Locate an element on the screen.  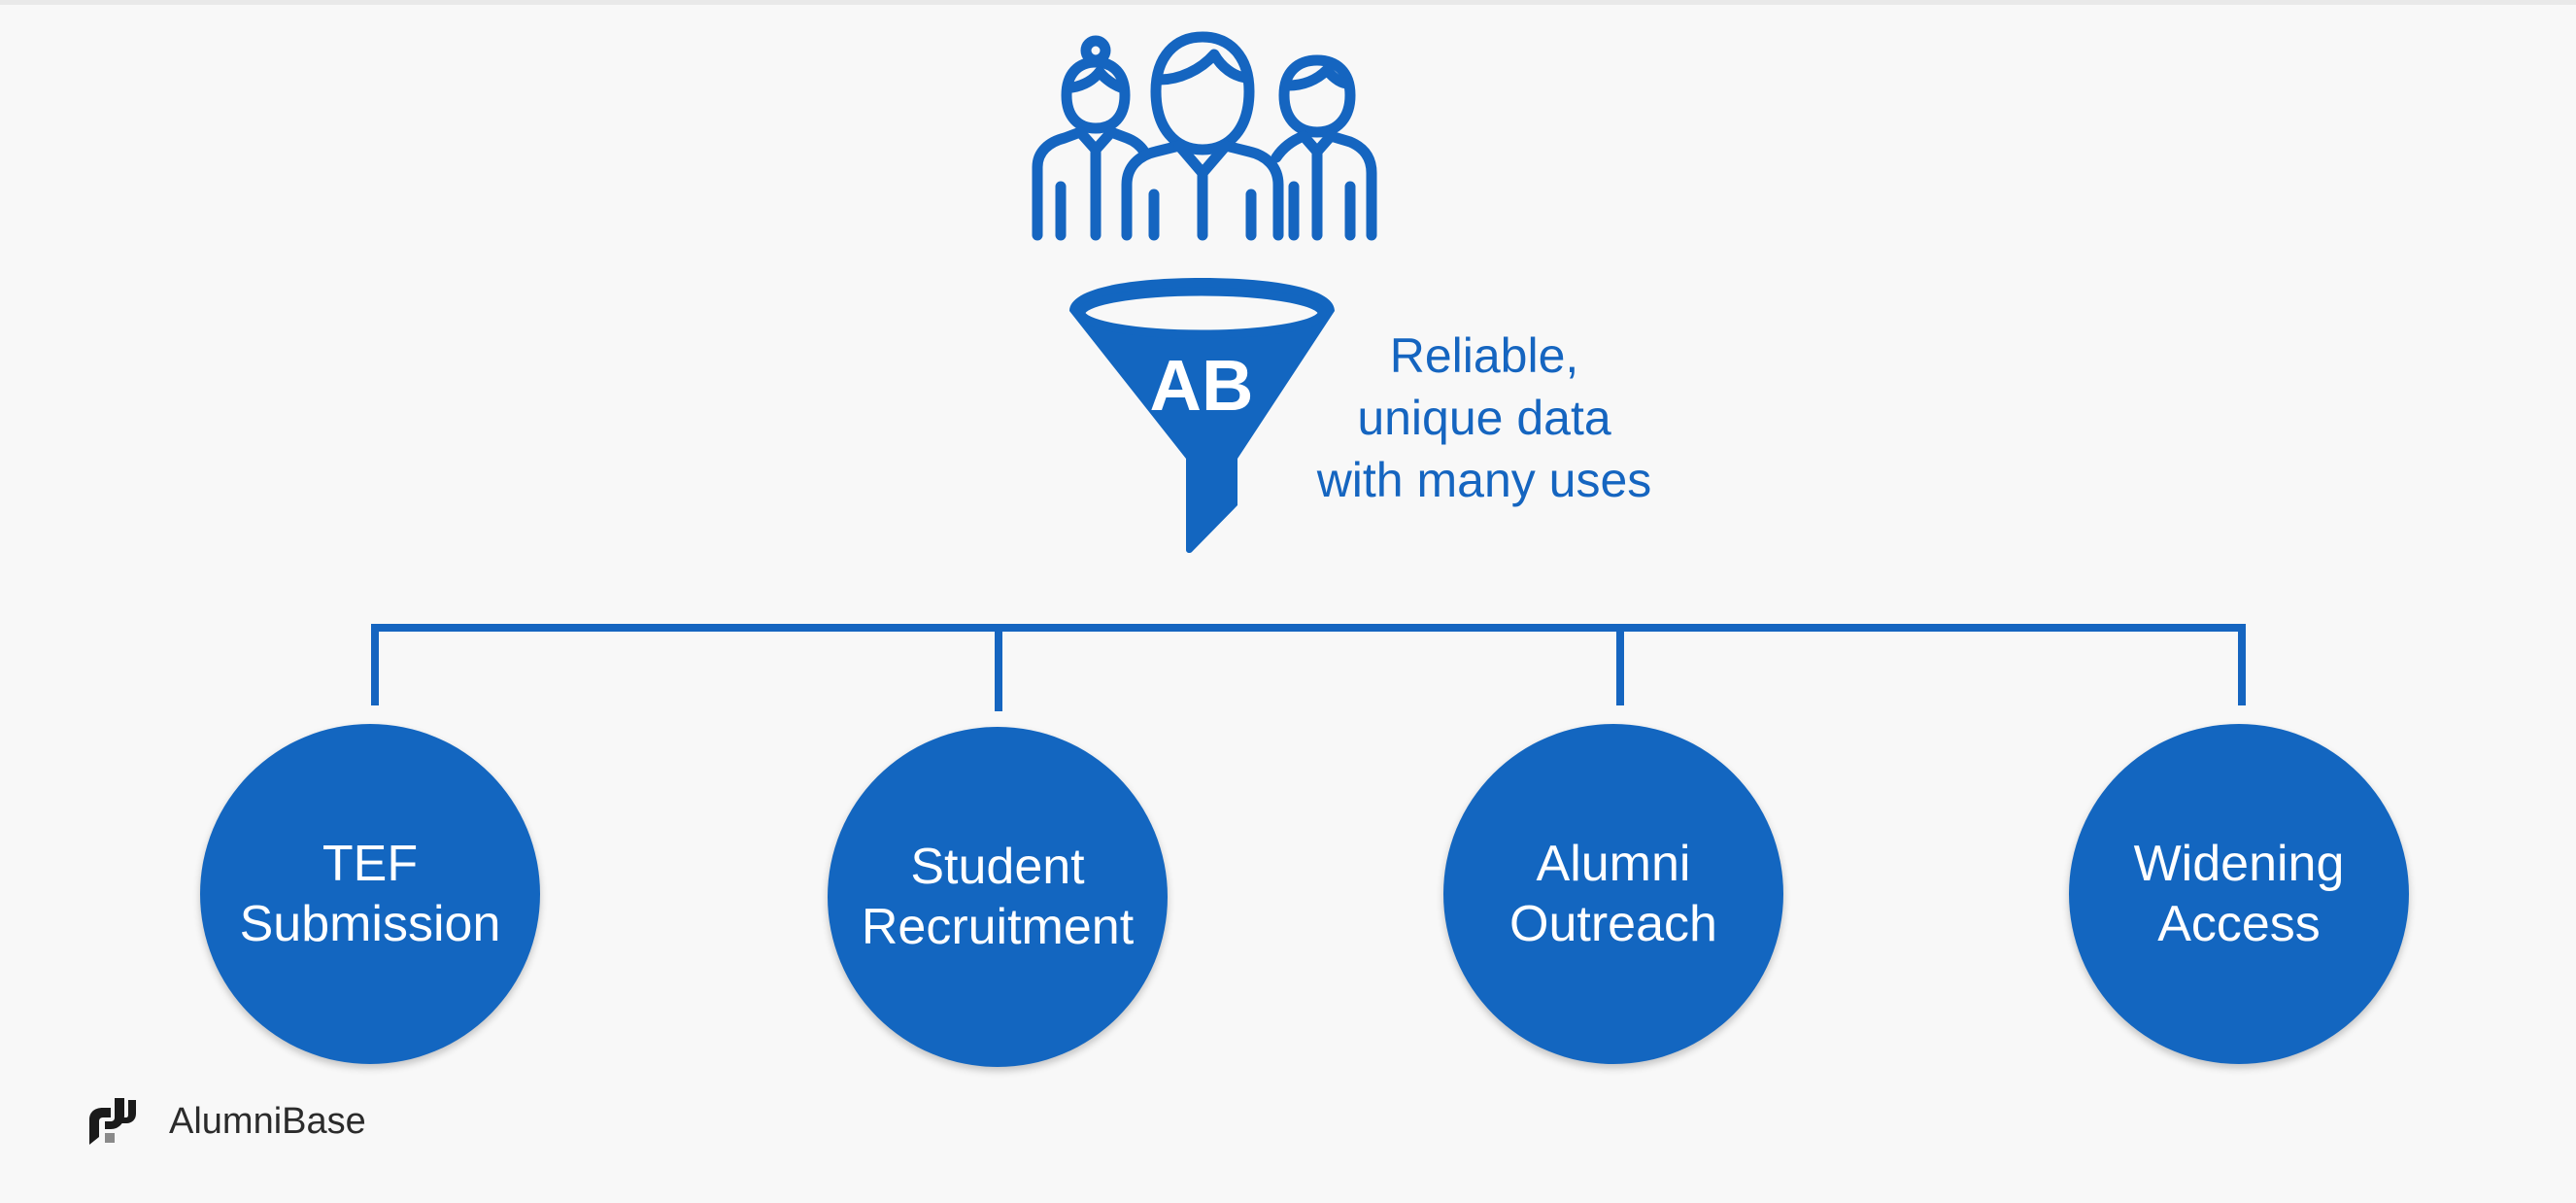
node-label-line: Access is located at coordinates (2239, 924).